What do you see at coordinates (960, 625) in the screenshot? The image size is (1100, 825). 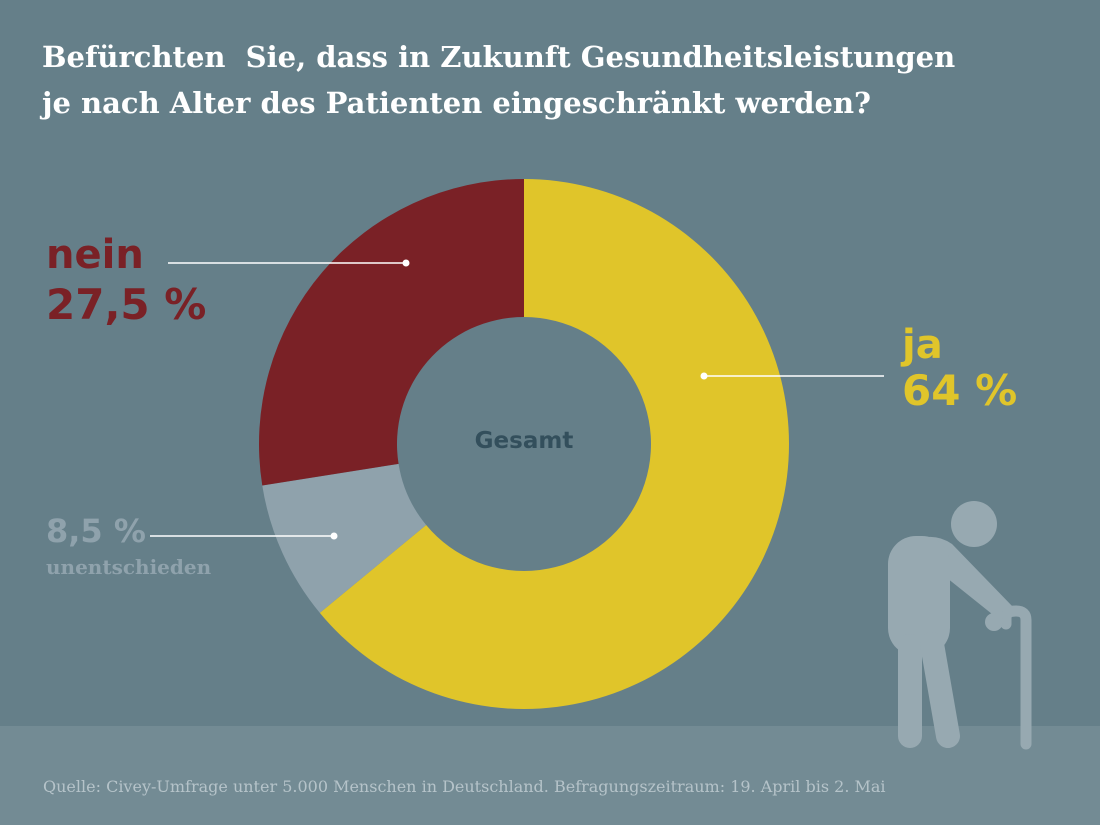 I see `elderly-person-with-cane-icon` at bounding box center [960, 625].